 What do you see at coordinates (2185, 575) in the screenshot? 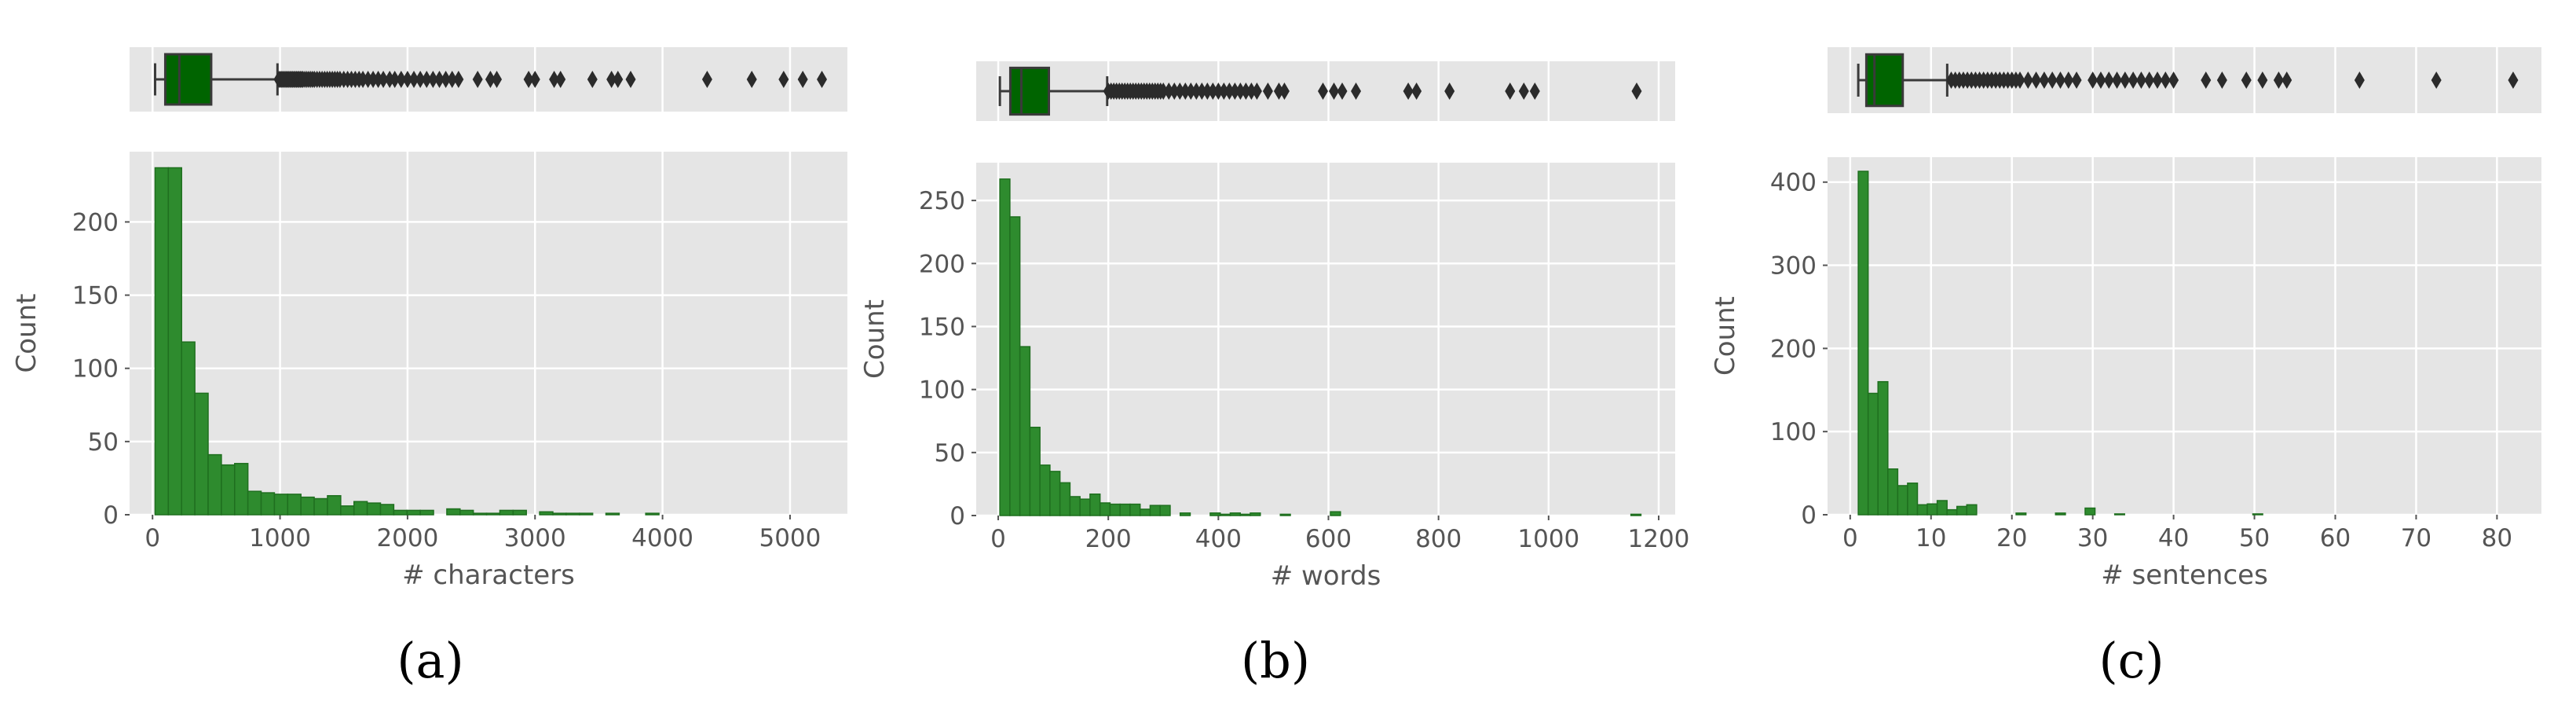
I see `x-axis-label: # sentences` at bounding box center [2185, 575].